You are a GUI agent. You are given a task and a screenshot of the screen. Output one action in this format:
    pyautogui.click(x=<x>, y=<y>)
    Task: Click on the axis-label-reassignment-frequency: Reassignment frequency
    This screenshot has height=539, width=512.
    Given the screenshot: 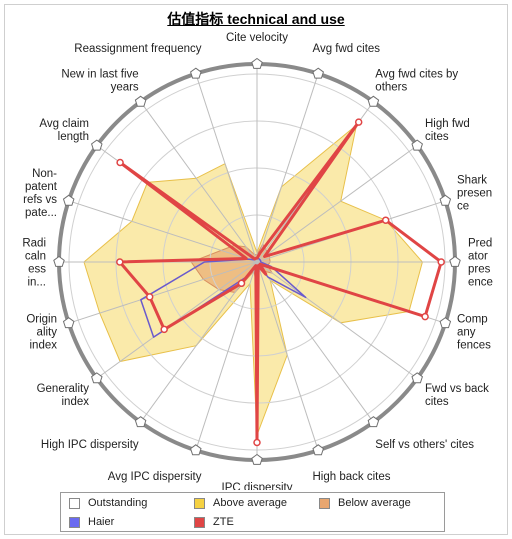 What is the action you would take?
    pyautogui.click(x=137, y=49)
    